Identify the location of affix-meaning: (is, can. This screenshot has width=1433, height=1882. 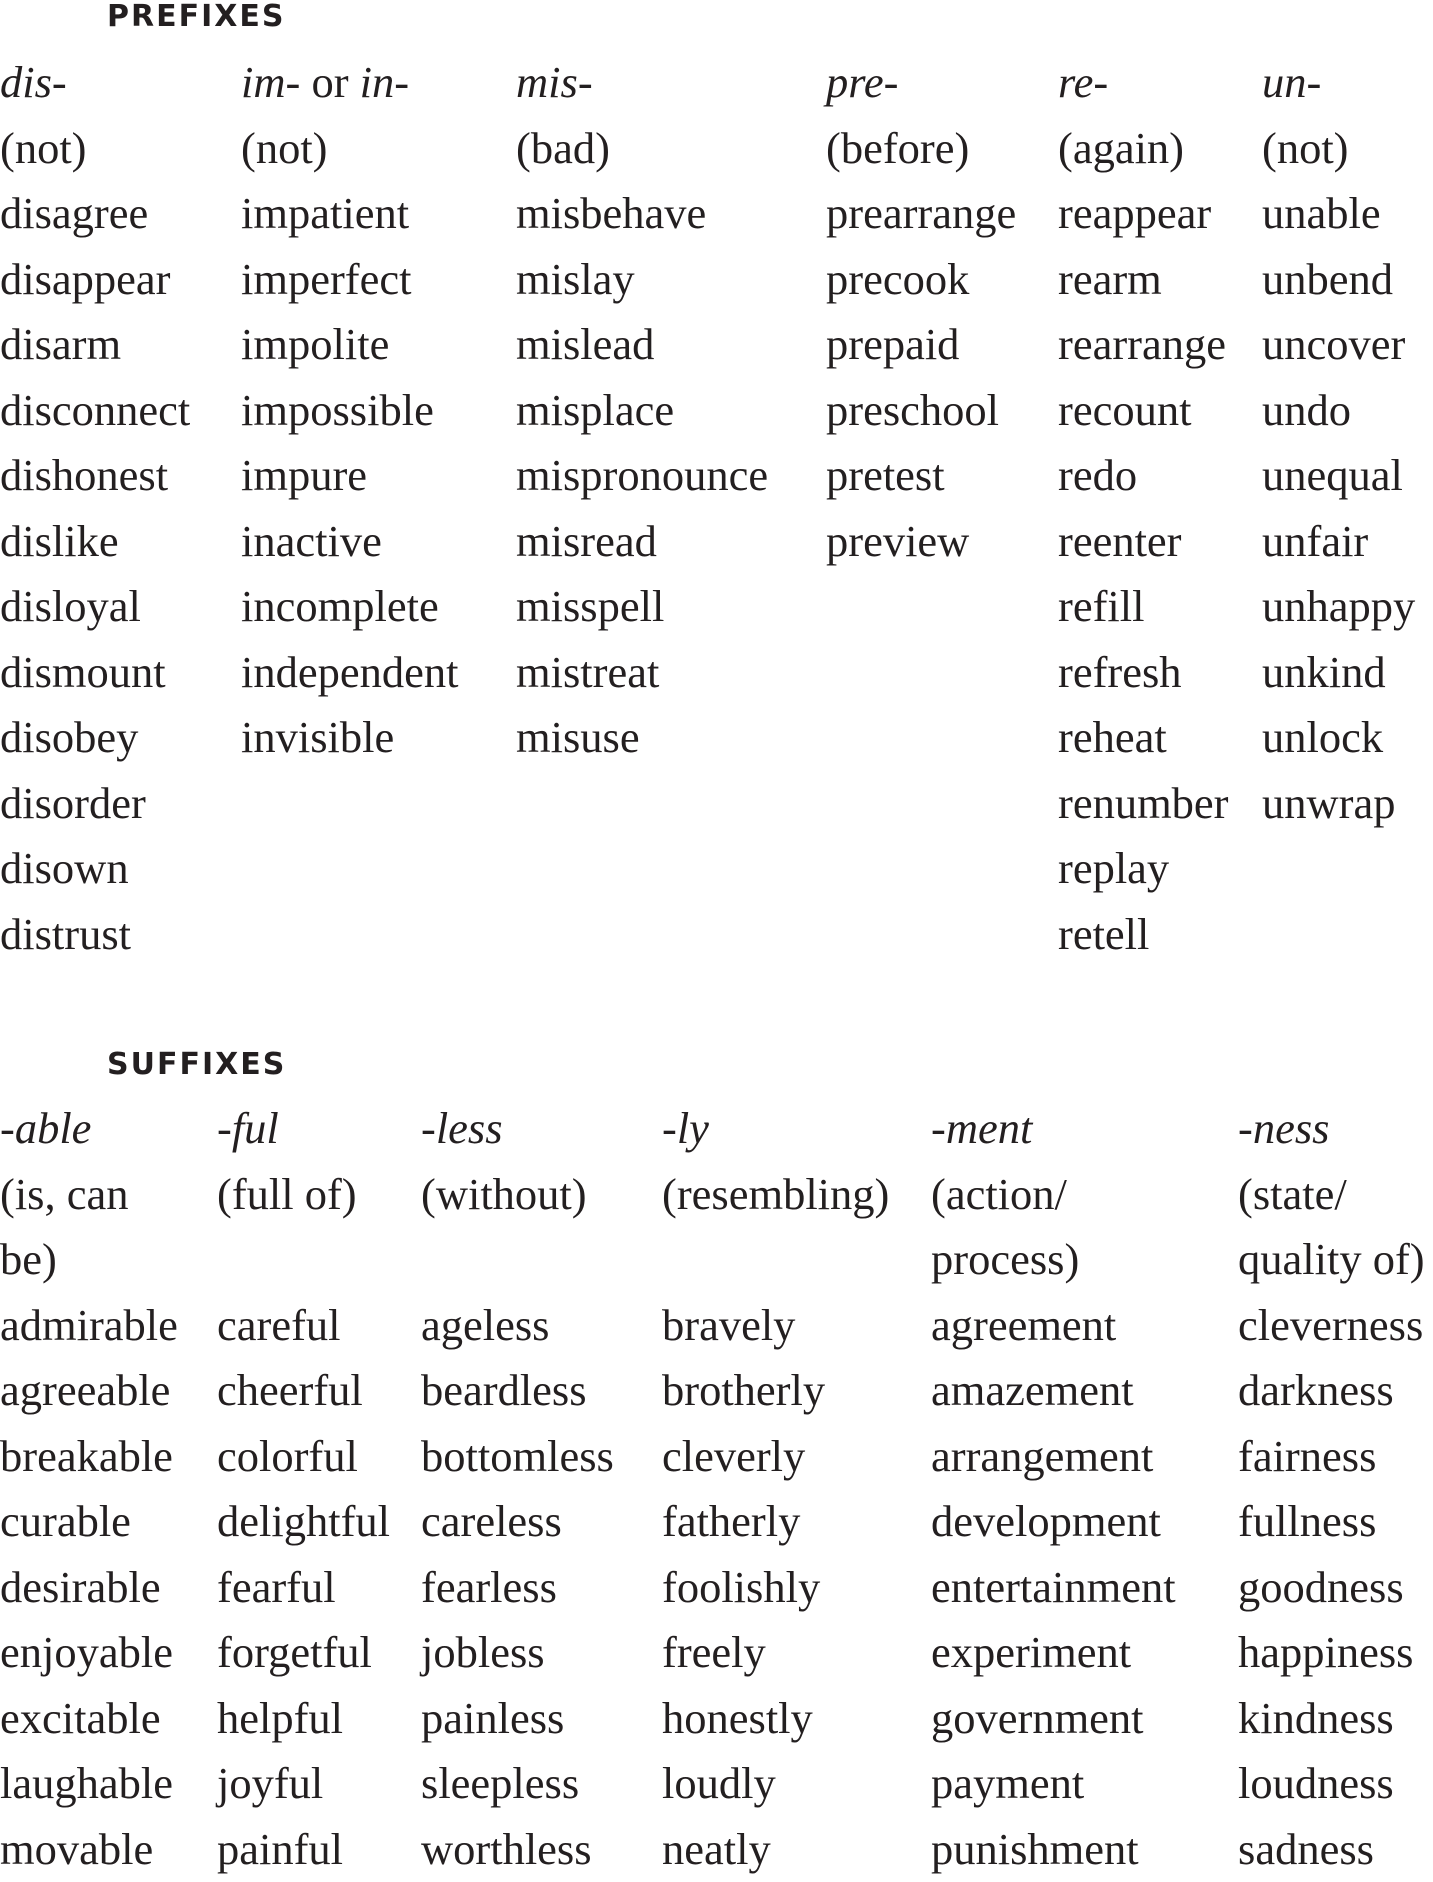
(89, 1195).